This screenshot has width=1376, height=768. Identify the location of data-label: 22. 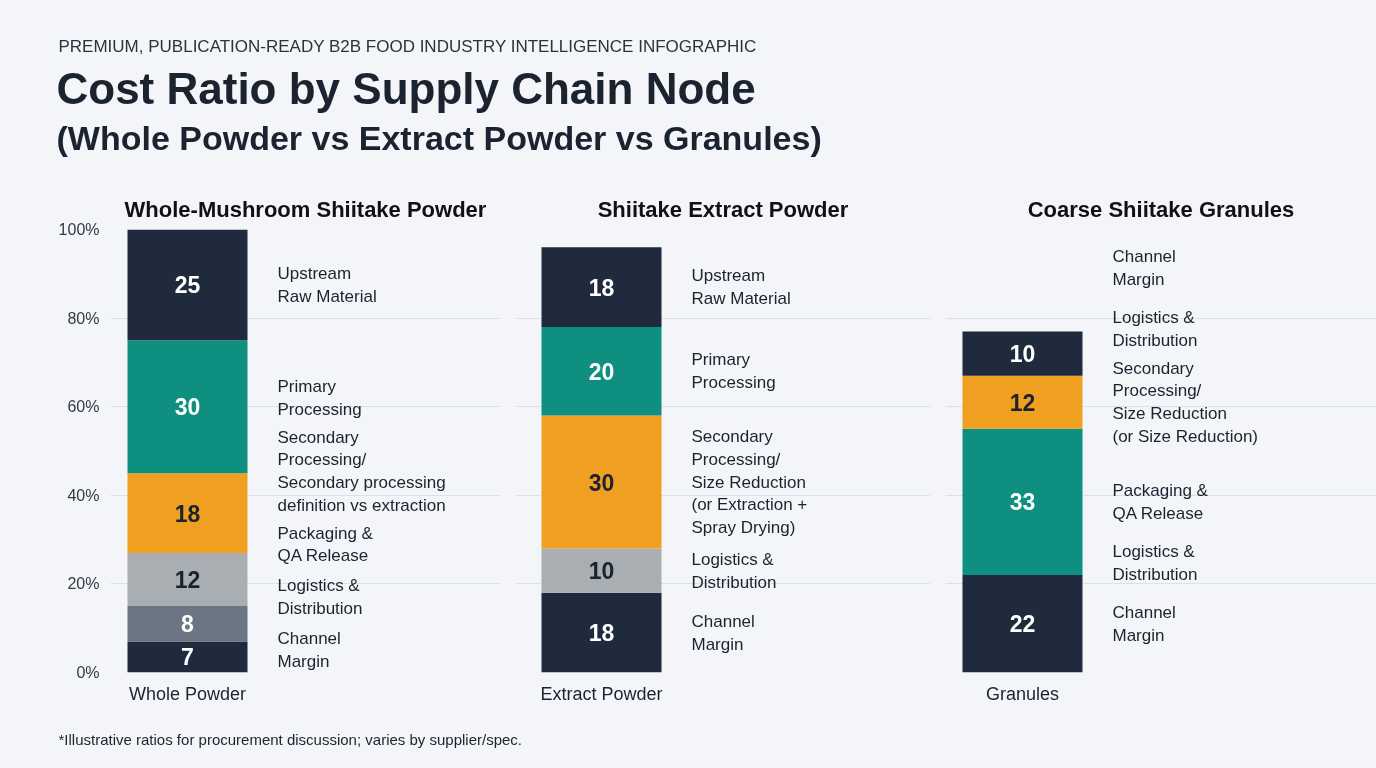
(1022, 624).